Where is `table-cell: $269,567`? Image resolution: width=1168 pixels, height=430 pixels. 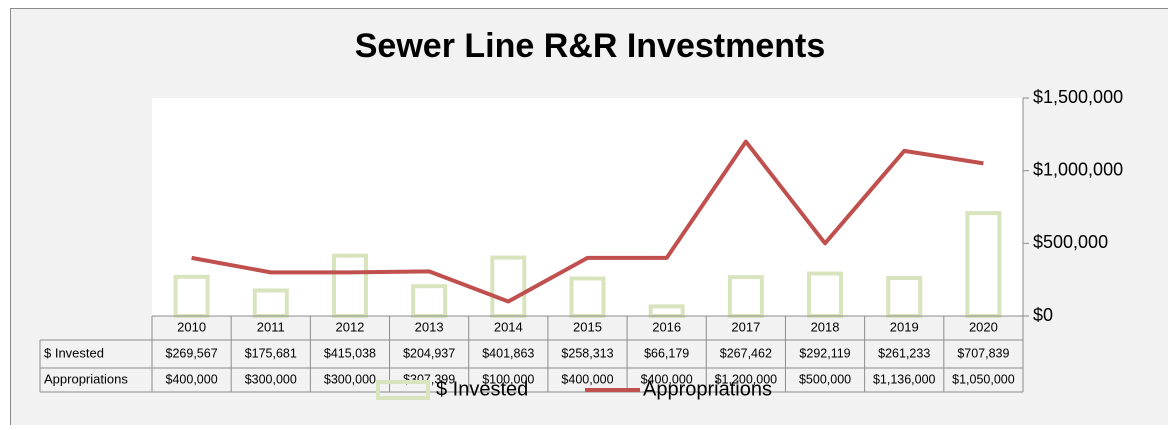 table-cell: $269,567 is located at coordinates (192, 353).